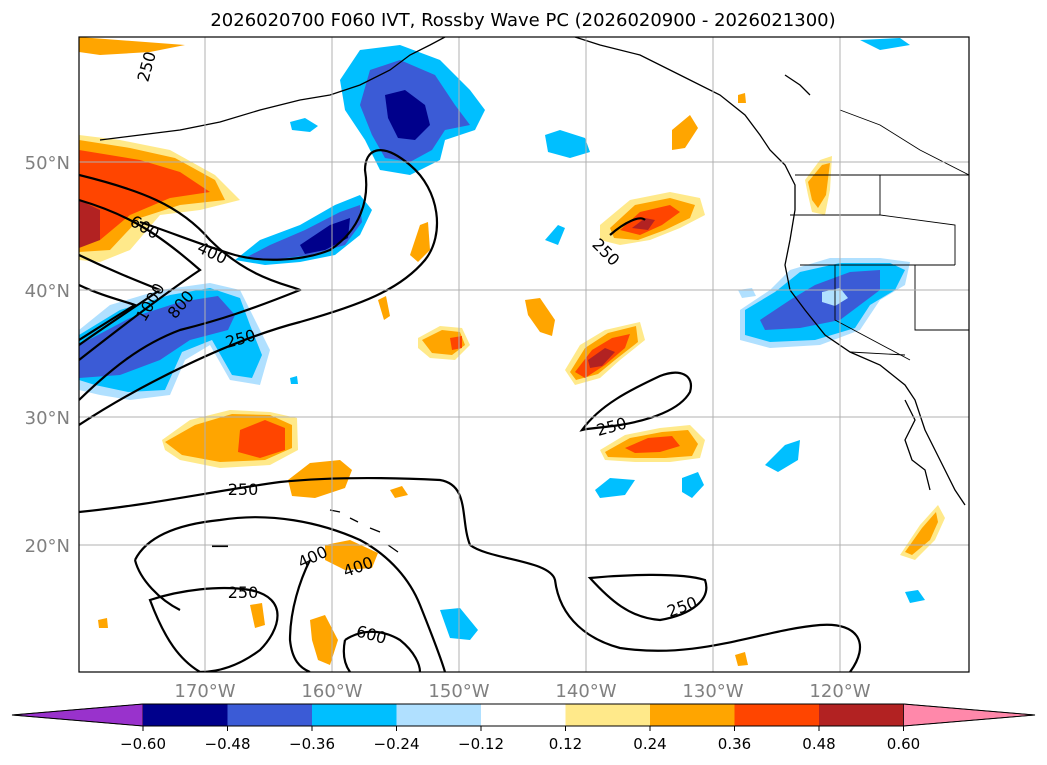  What do you see at coordinates (397, 744) in the screenshot?
I see `colorbar-tick-label: −0.24` at bounding box center [397, 744].